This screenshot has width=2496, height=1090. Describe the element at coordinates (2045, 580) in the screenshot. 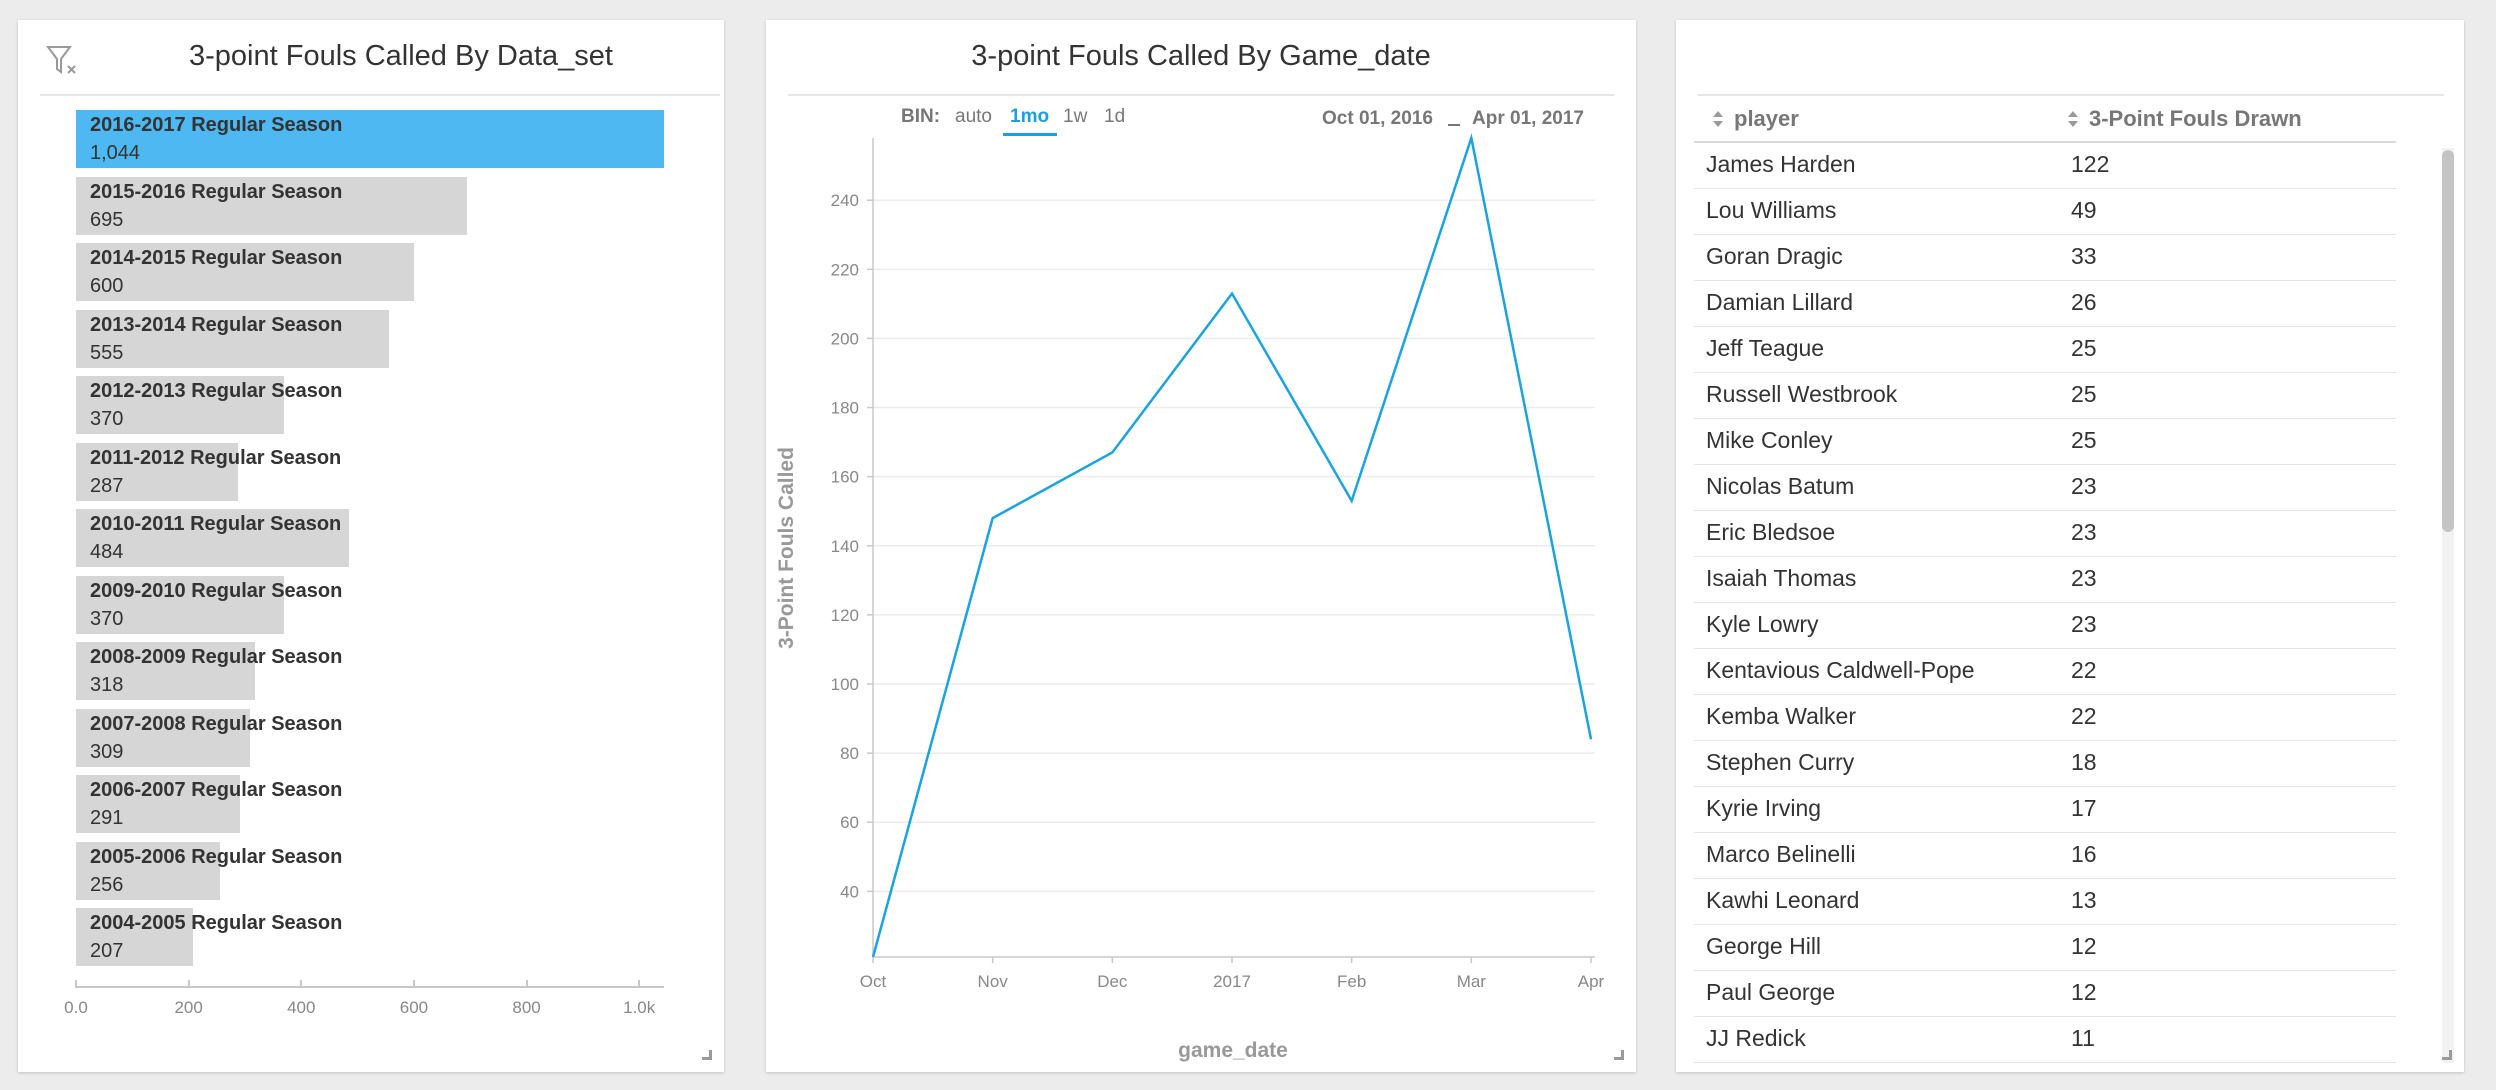

I see `table-row: Isaiah Thomas 23` at that location.